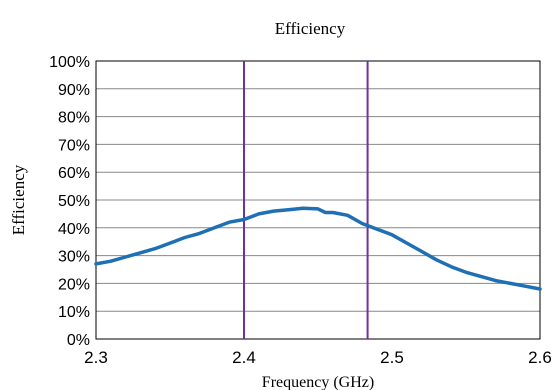  Describe the element at coordinates (540, 357) in the screenshot. I see `x-tick-label: 2.6` at that location.